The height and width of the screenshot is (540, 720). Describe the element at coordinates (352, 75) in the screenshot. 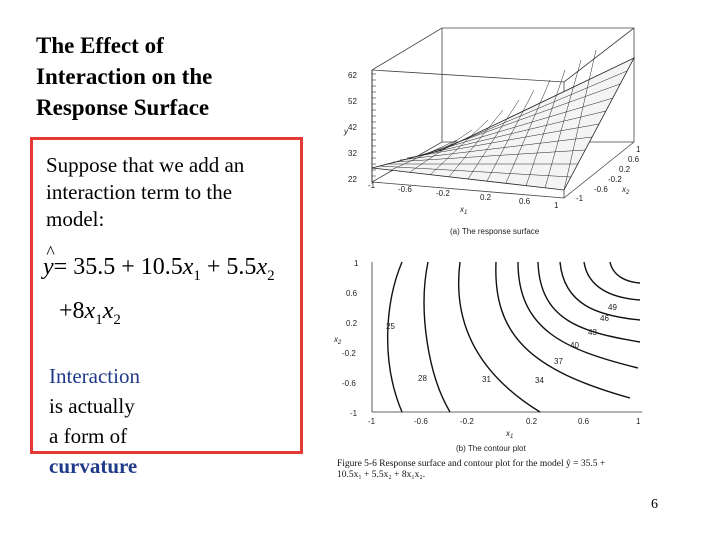

I see `z-tick-label: 62` at that location.